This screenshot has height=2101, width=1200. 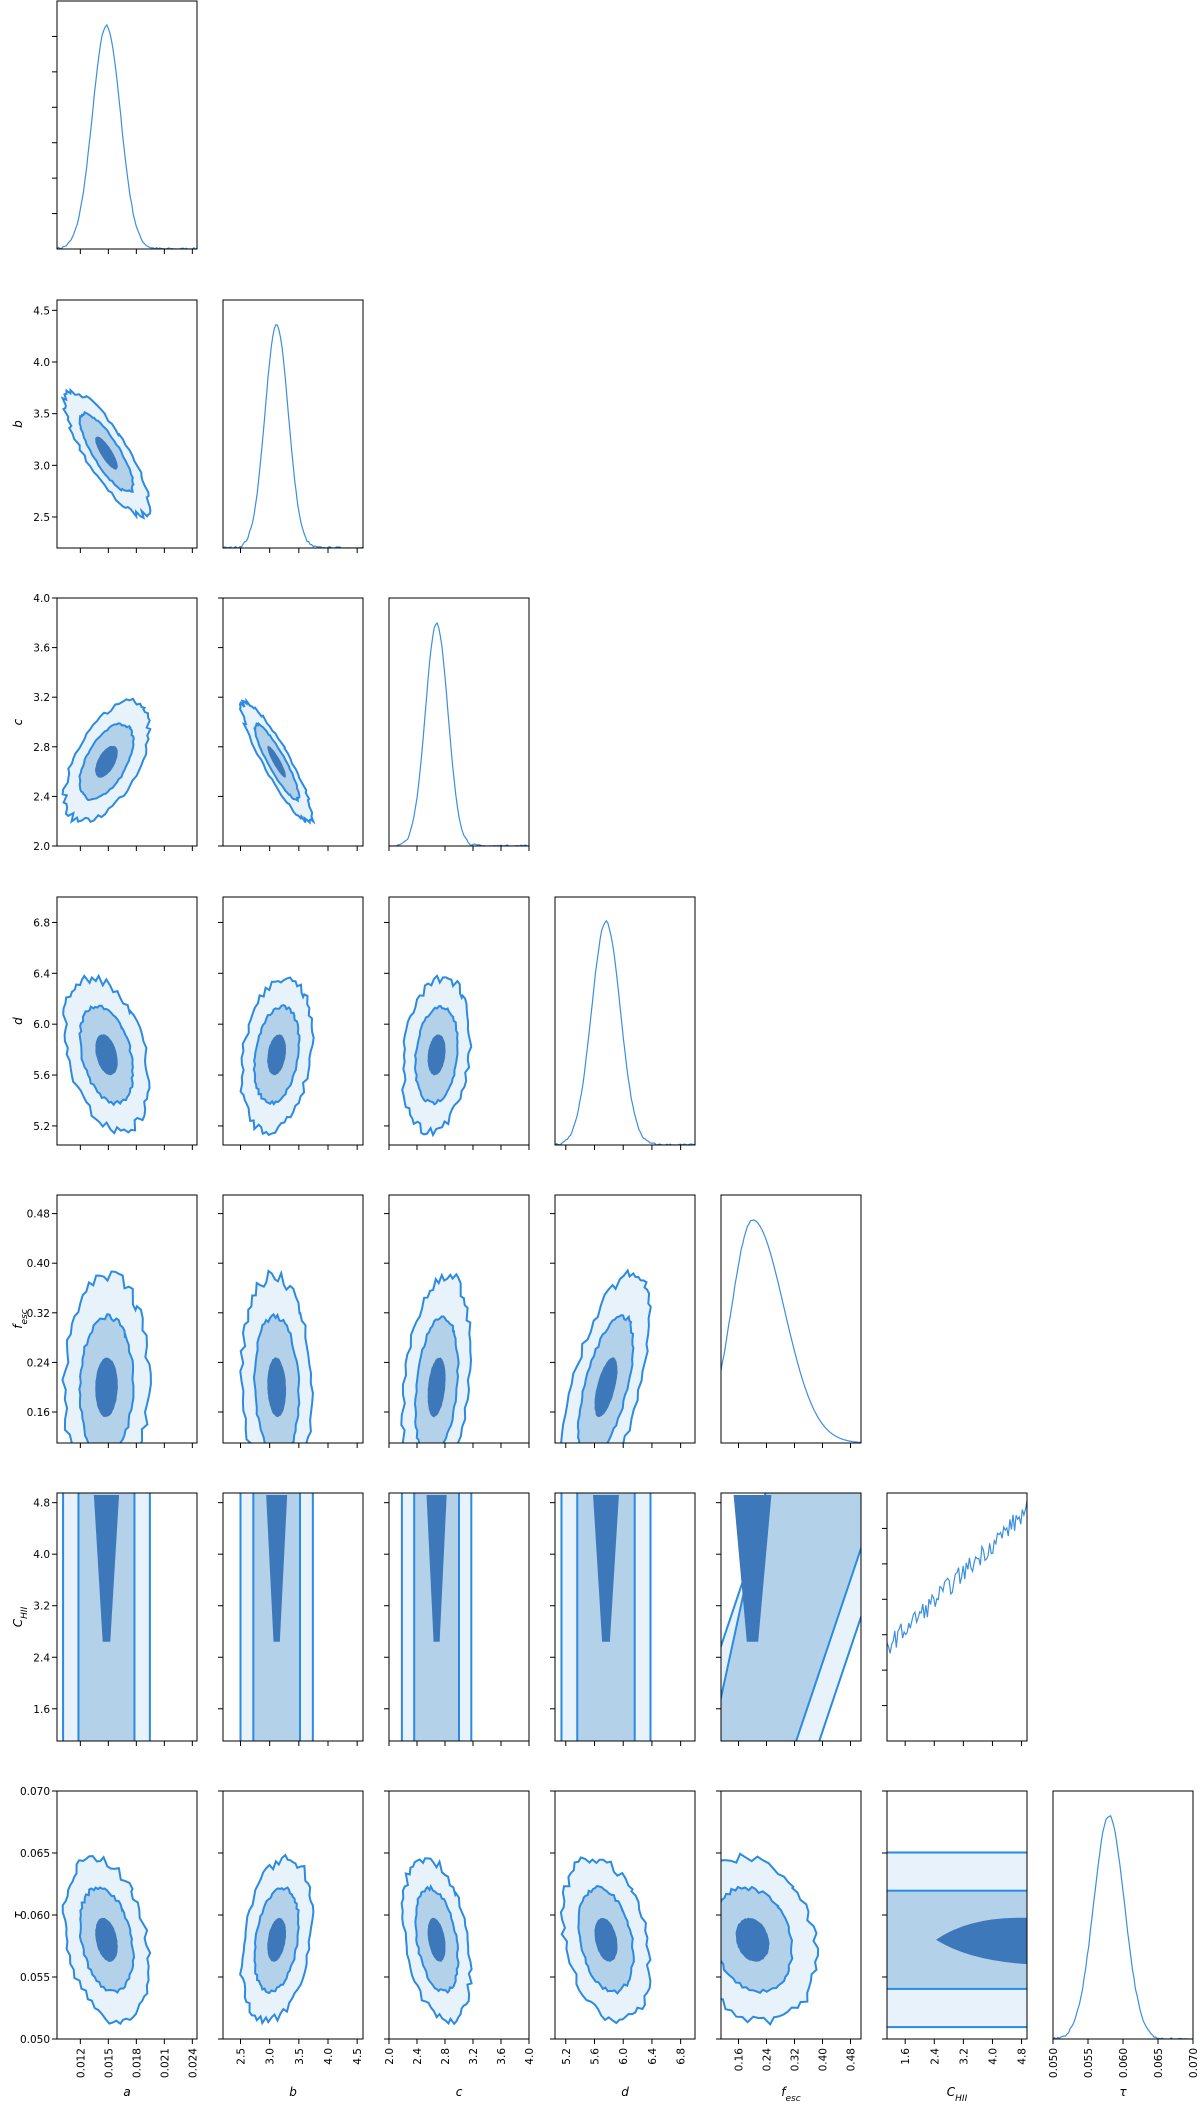 What do you see at coordinates (41, 1025) in the screenshot?
I see `y-tick-label: 6.0` at bounding box center [41, 1025].